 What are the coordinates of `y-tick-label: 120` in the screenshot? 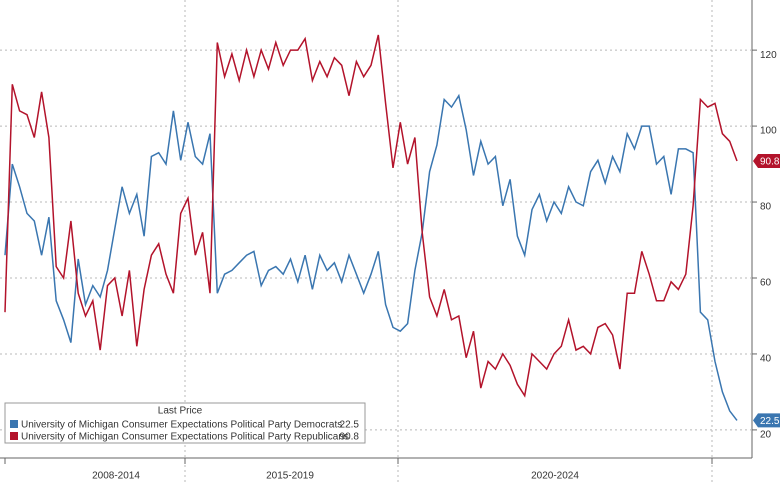 It's located at (768, 55).